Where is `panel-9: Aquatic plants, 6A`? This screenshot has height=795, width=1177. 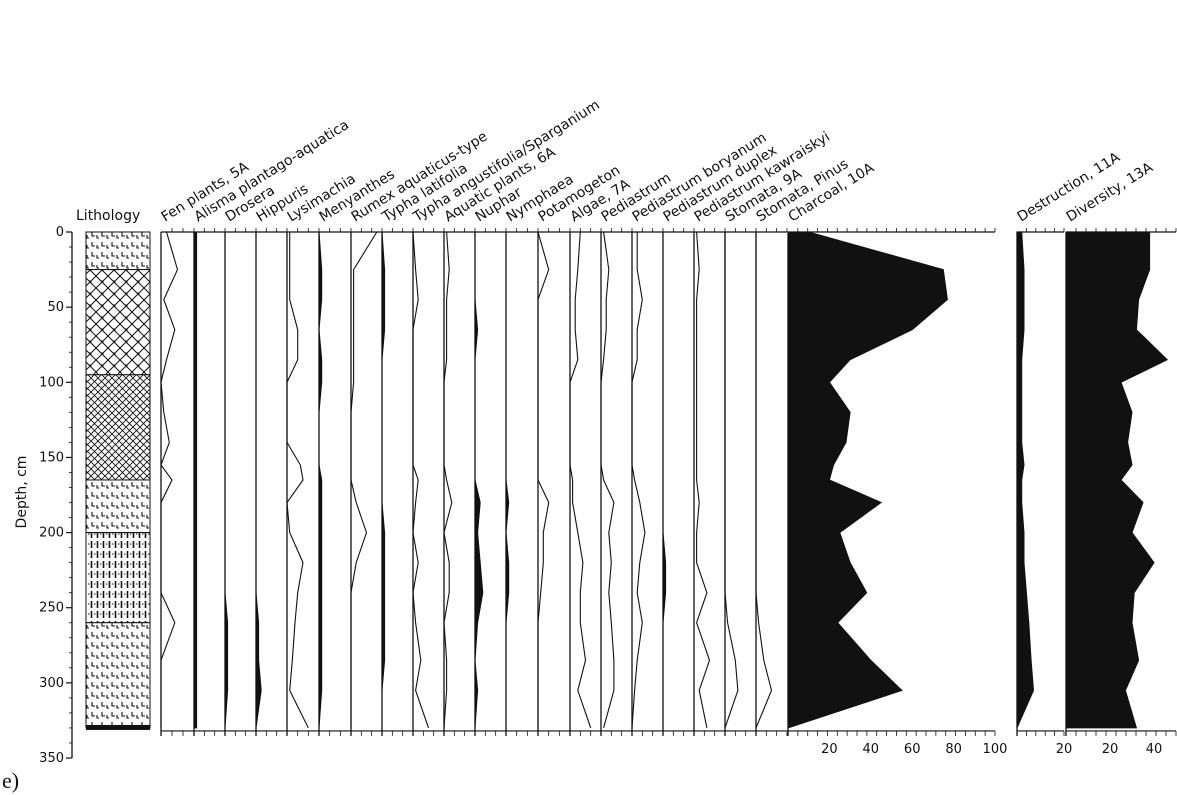
panel-9: Aquatic plants, 6A is located at coordinates (500, 440).